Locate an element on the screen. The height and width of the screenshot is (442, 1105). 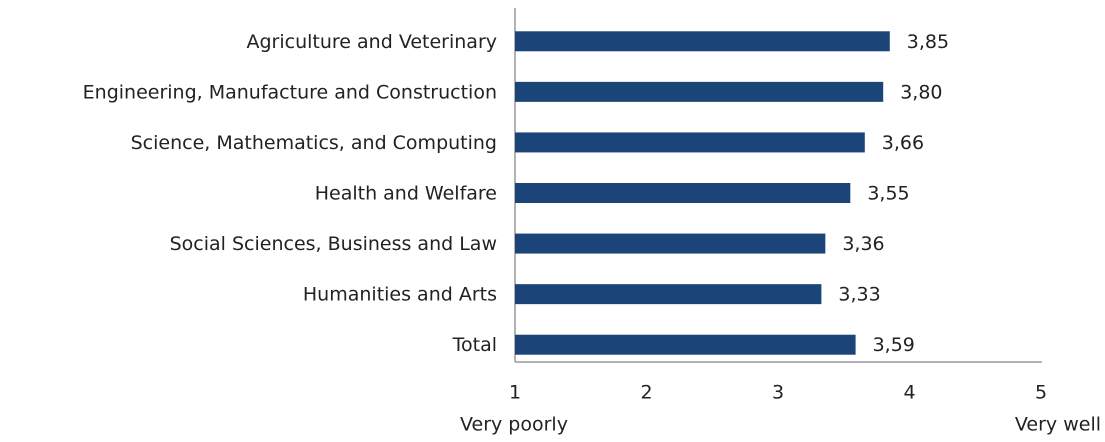
y-tick-label: Humanities and Arts is located at coordinates (400, 295).